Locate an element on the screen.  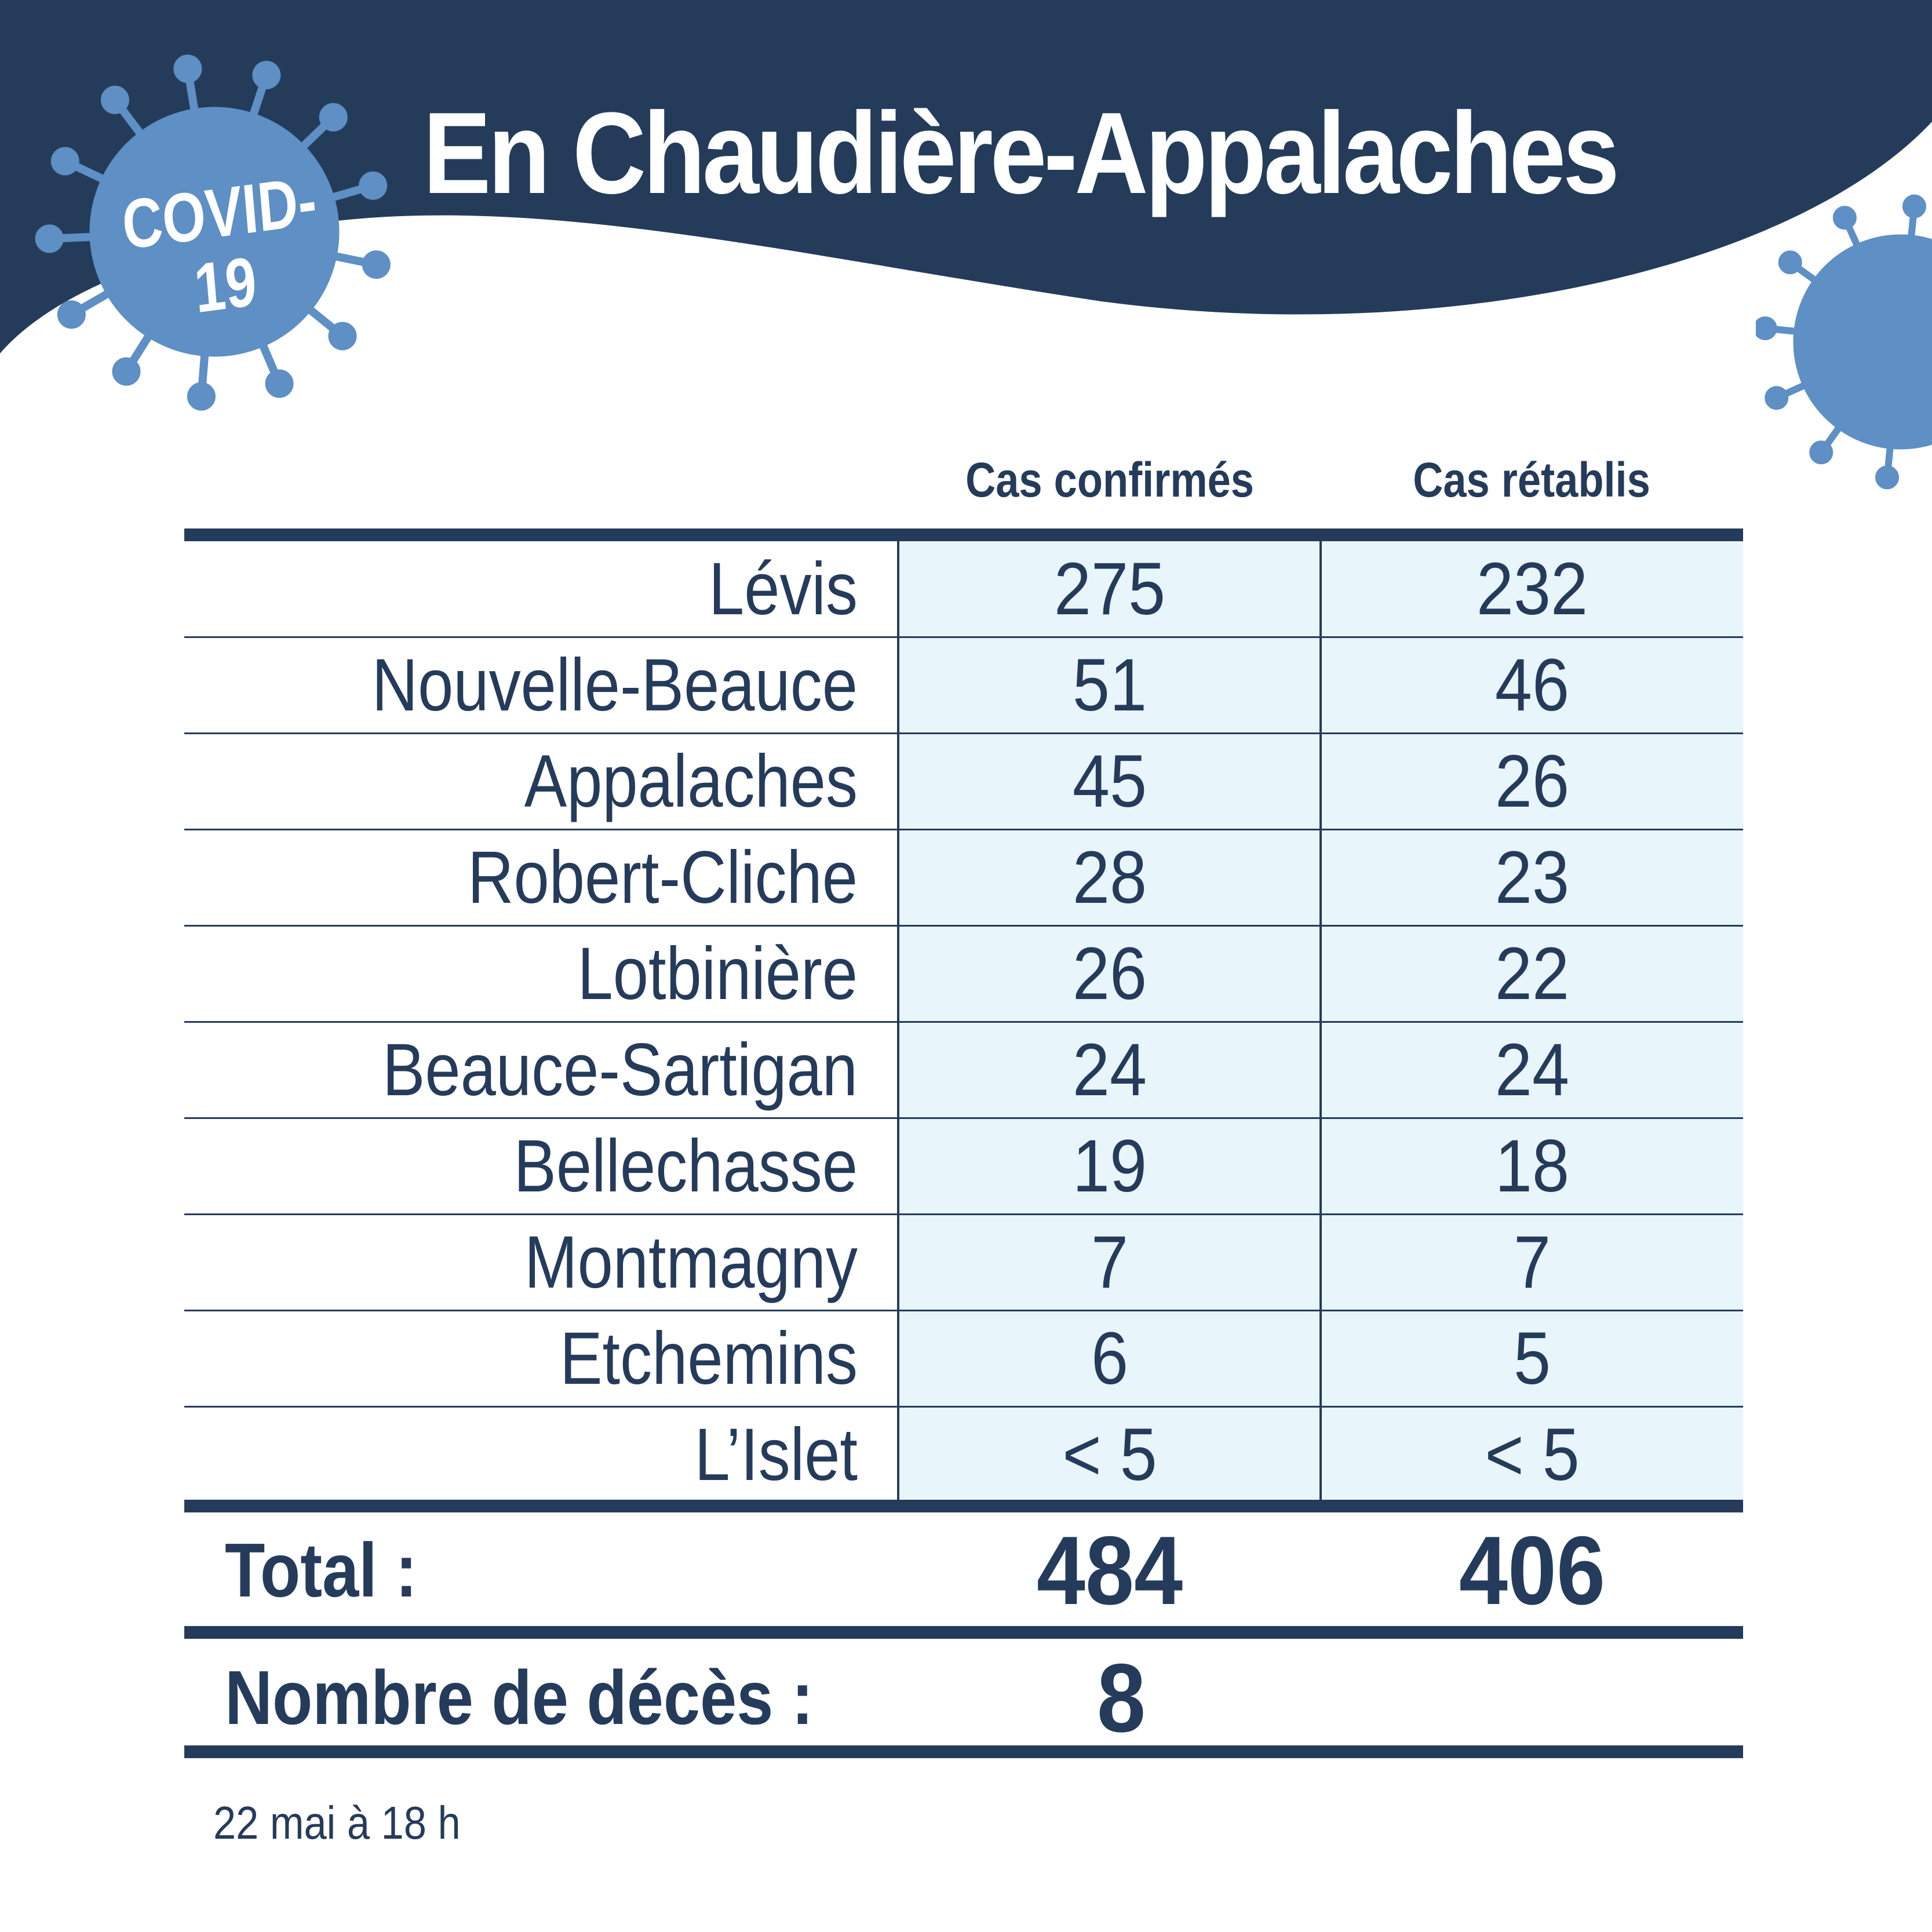
region-name: Appalaches is located at coordinates (691, 781).